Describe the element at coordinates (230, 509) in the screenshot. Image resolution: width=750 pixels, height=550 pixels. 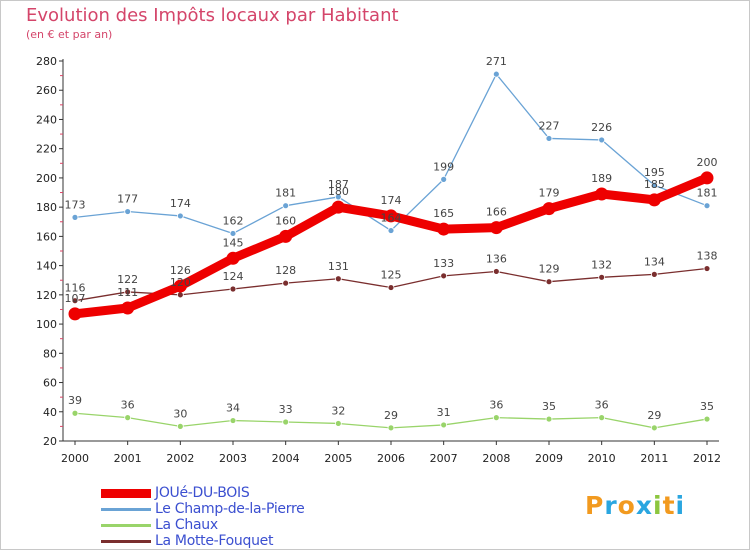
I see `legend-label: Le Champ-de-la-Pierre` at that location.